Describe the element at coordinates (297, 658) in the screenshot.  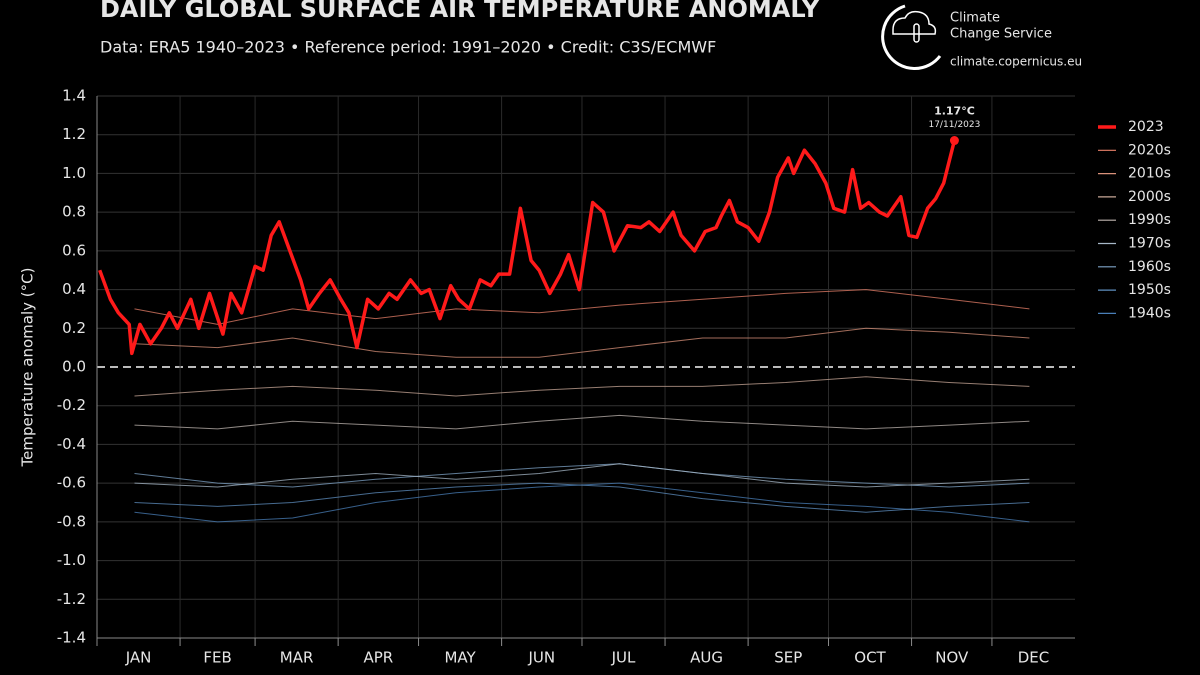
I see `x-tick-label: MAR` at that location.